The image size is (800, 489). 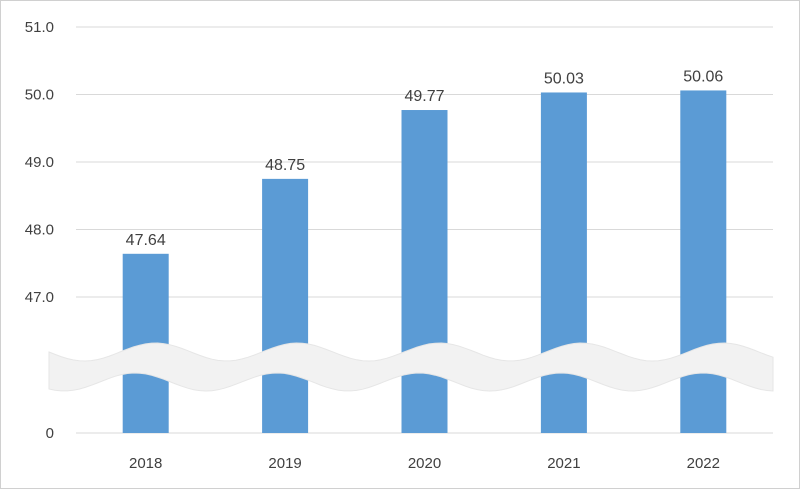 What do you see at coordinates (563, 262) in the screenshot?
I see `bar-2021` at bounding box center [563, 262].